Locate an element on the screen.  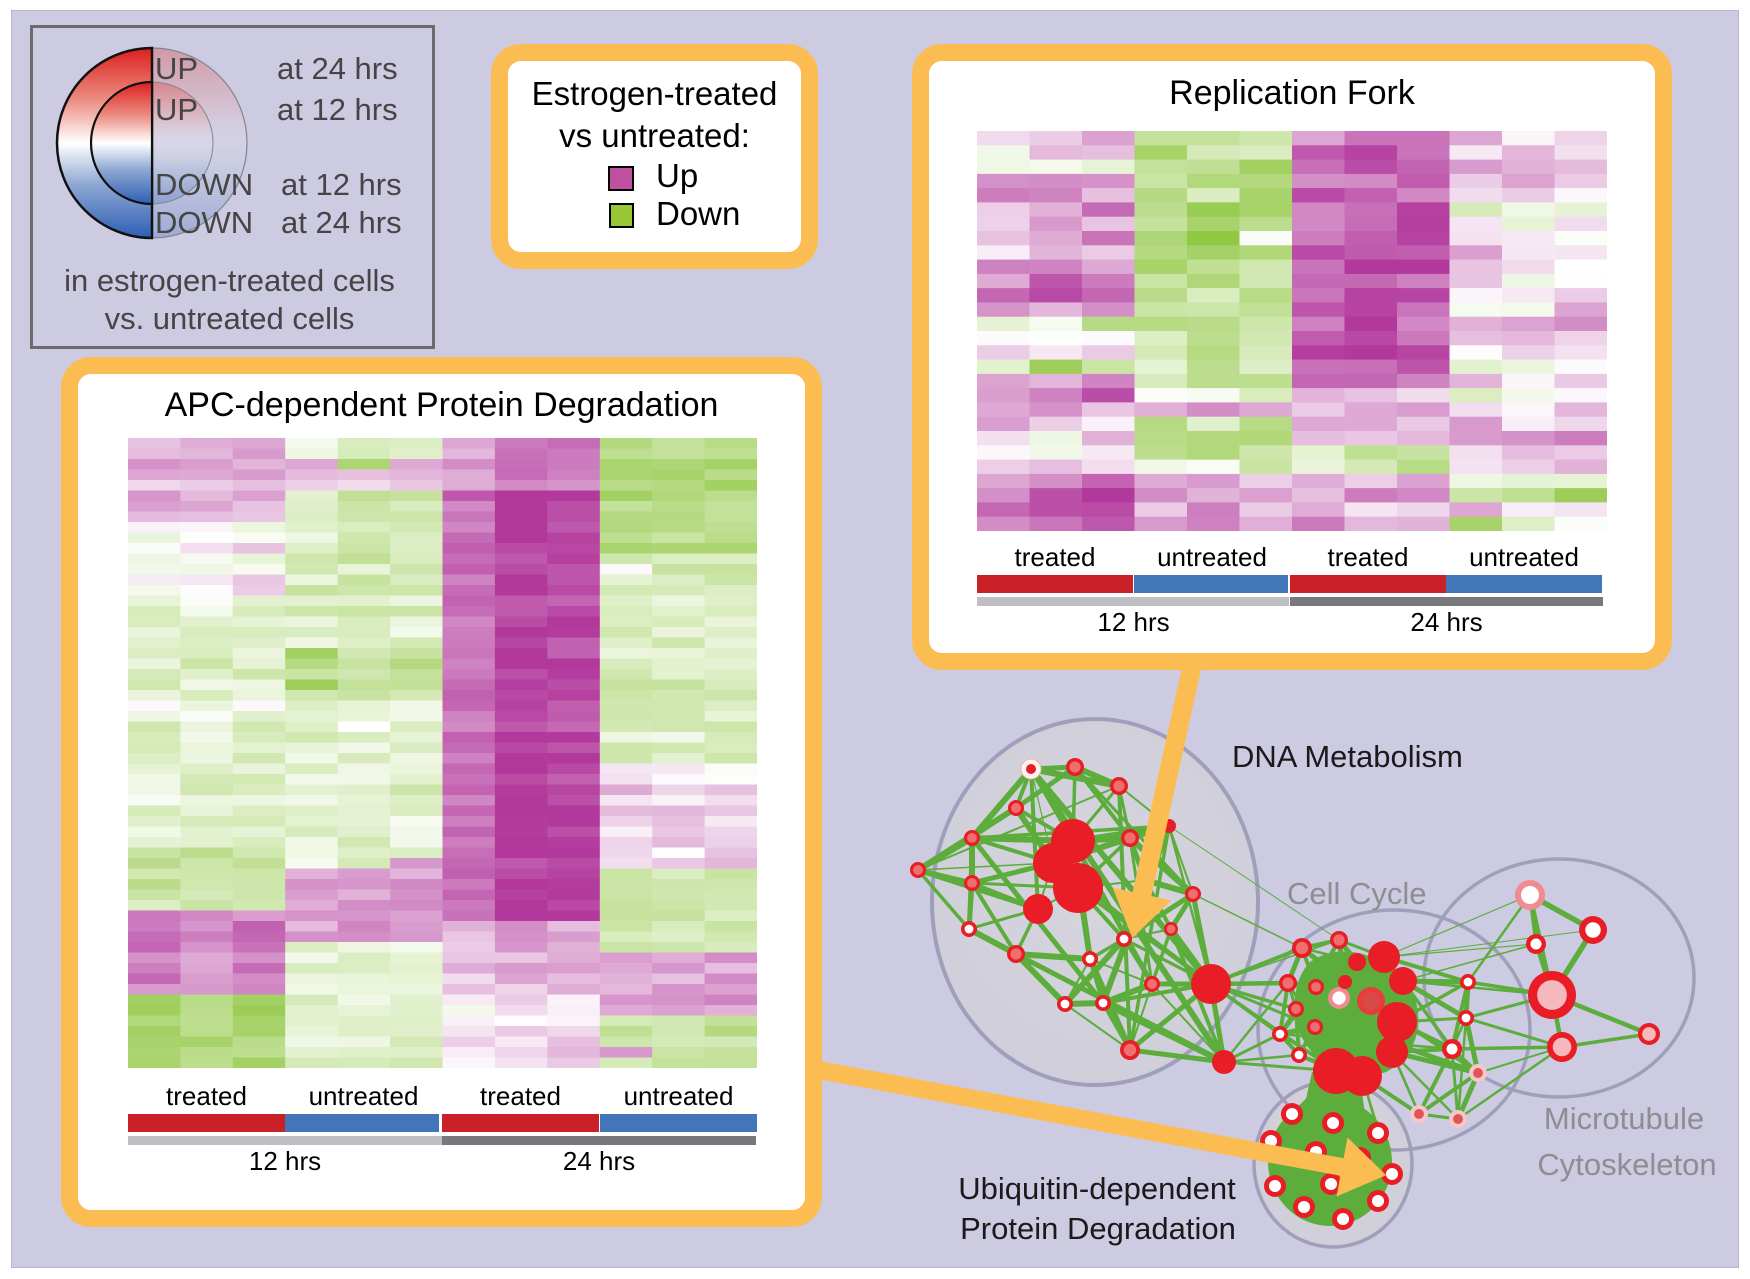
svg-text: Cytoskeleton is located at coordinates (1626, 1164).